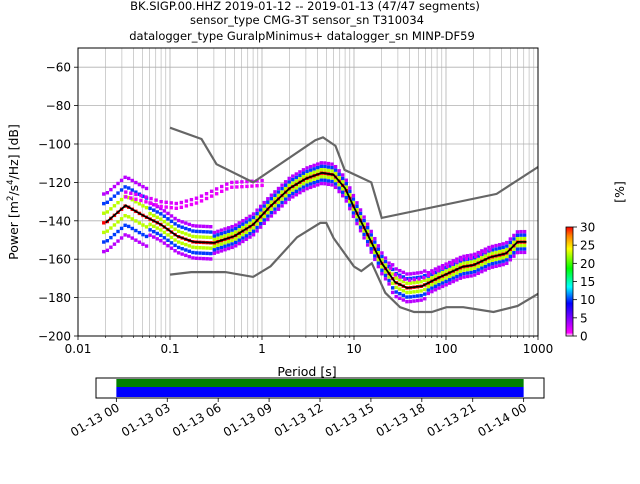 The height and width of the screenshot is (484, 640). I want to click on y-tick-label-1: −180, so click(54, 298).